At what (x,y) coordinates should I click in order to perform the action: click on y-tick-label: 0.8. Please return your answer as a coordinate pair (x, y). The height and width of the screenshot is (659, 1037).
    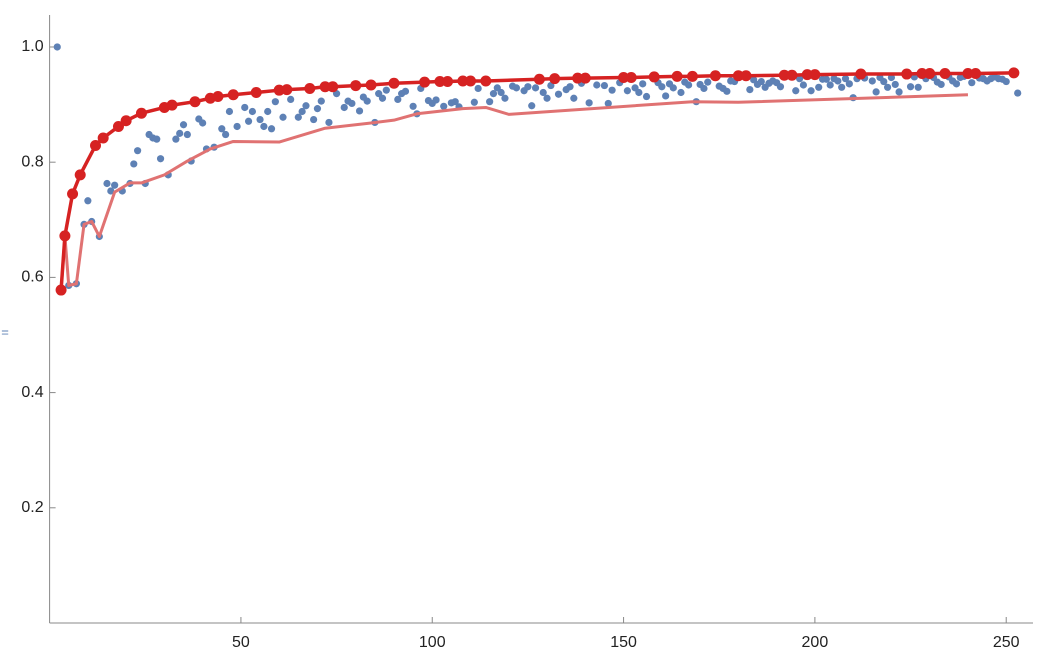
    Looking at the image, I should click on (32, 161).